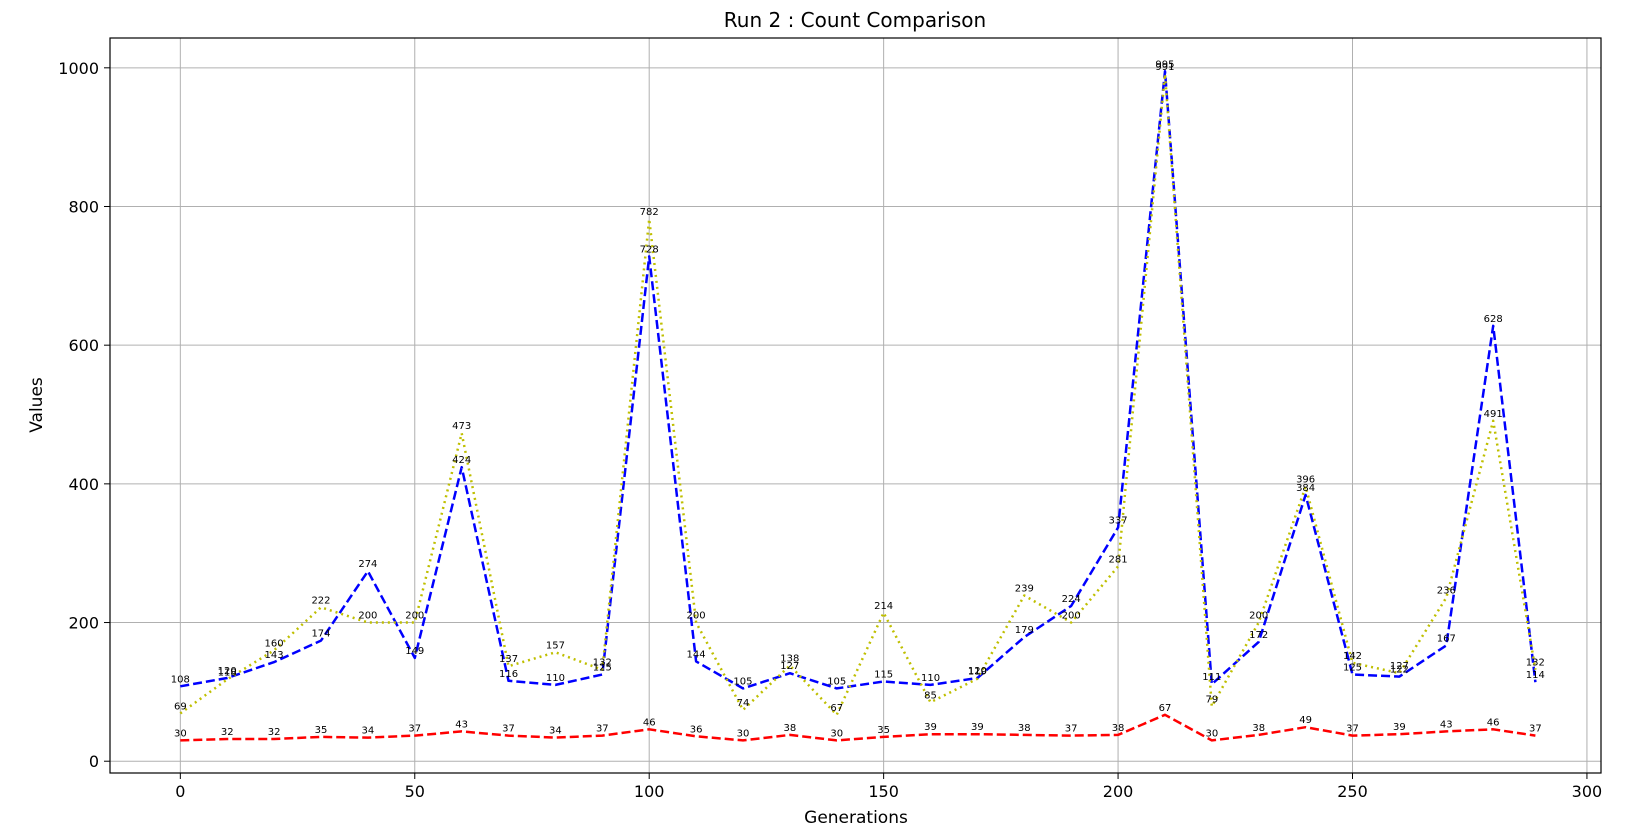  Describe the element at coordinates (508, 659) in the screenshot. I see `data-label: 137` at that location.